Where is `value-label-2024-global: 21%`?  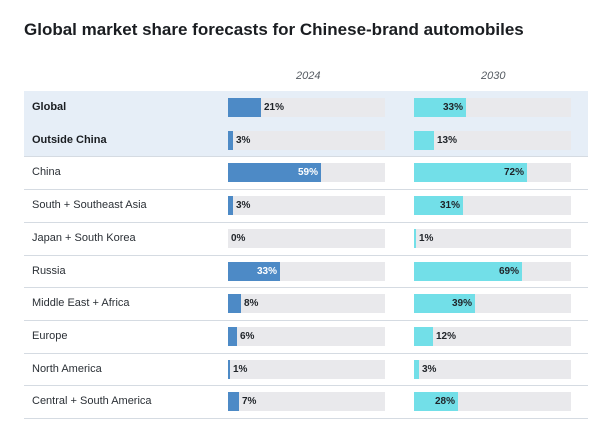 value-label-2024-global: 21% is located at coordinates (274, 107).